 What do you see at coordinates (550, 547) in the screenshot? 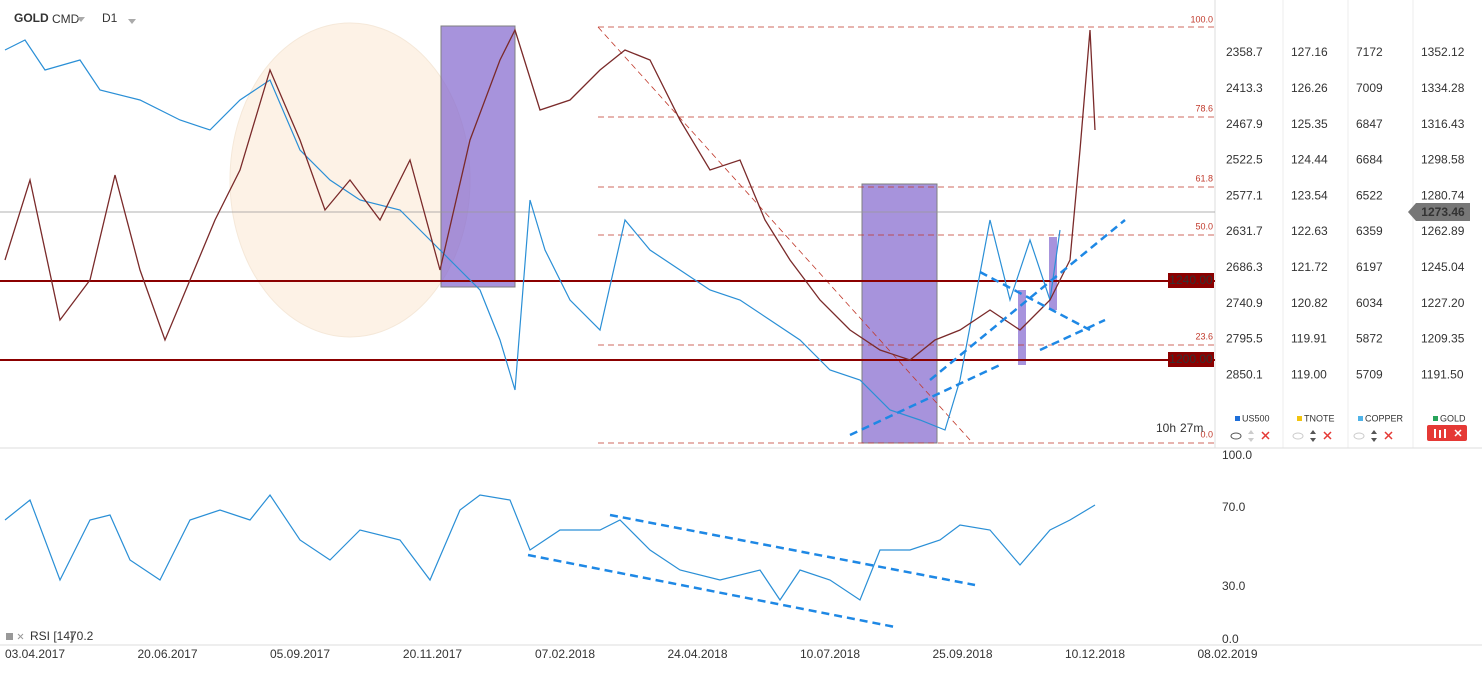
I see `rsi-series` at bounding box center [550, 547].